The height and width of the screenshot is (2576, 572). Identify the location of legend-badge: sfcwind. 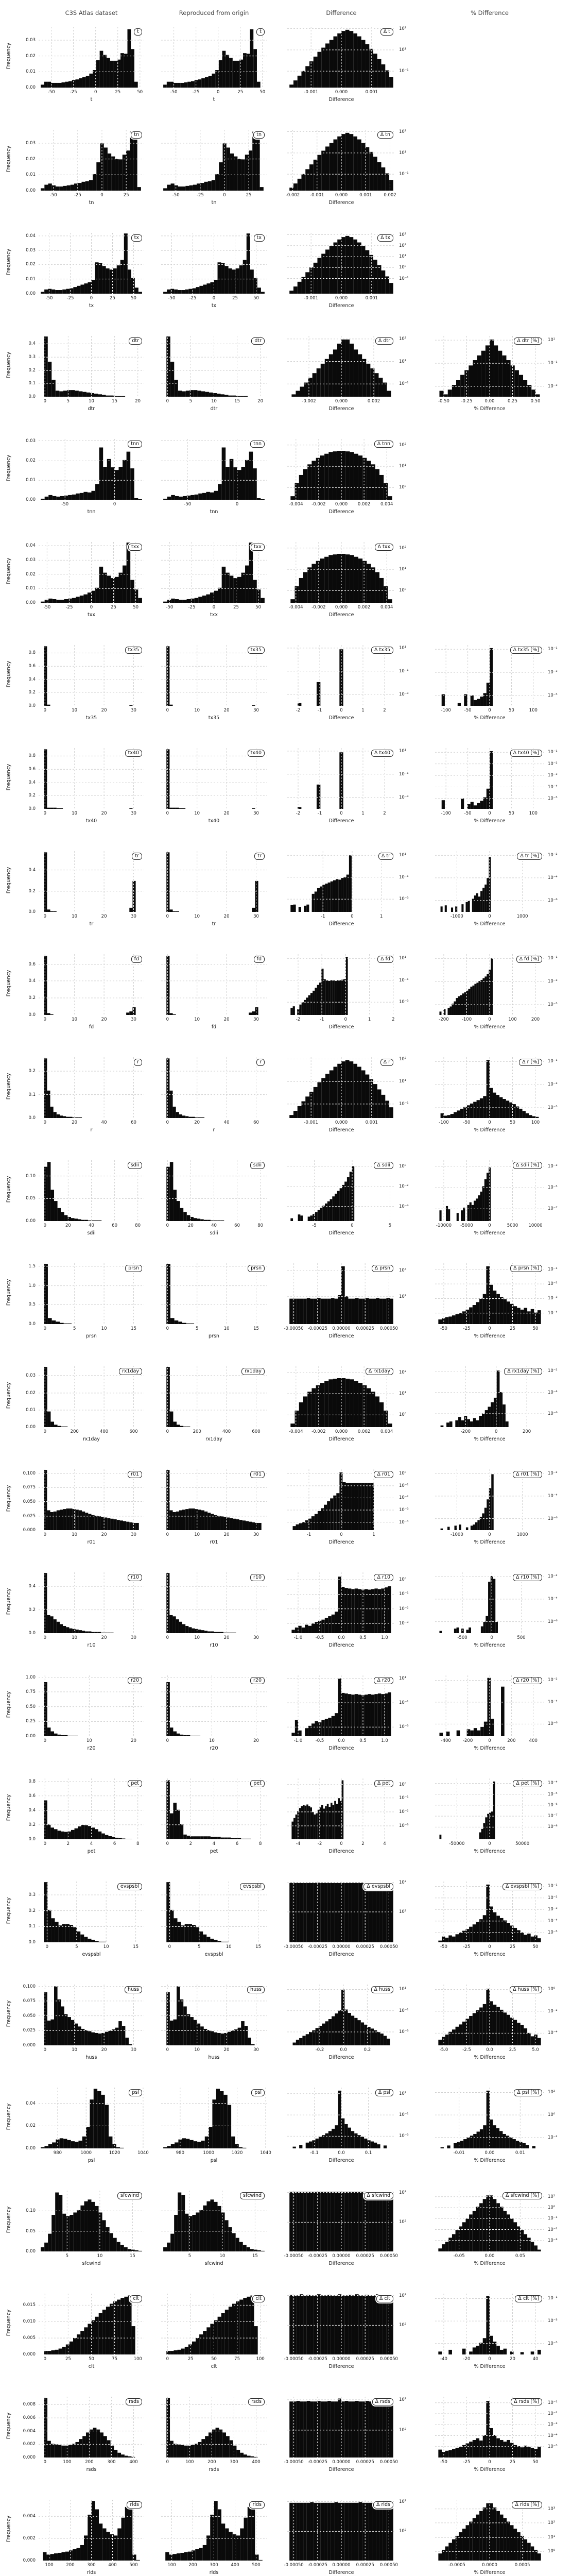
(252, 2195).